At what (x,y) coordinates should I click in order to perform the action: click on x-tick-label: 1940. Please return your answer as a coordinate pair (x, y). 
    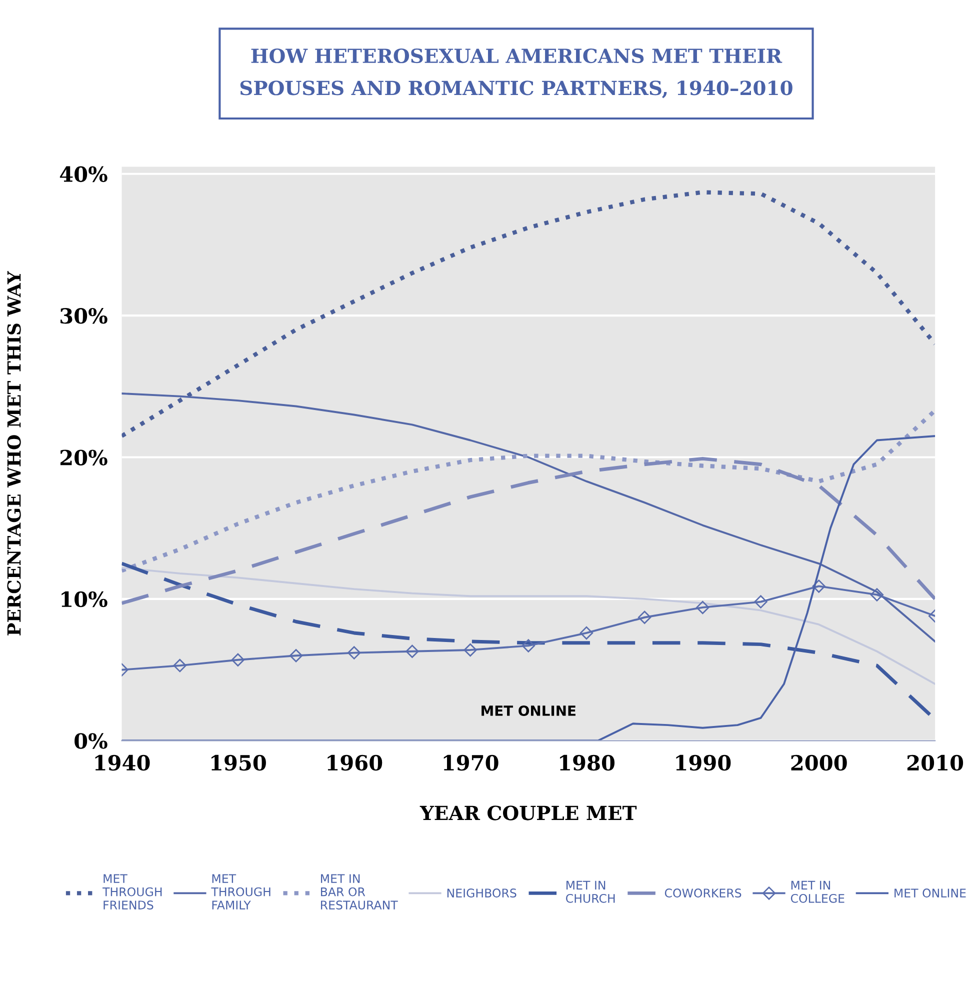
    Looking at the image, I should click on (122, 762).